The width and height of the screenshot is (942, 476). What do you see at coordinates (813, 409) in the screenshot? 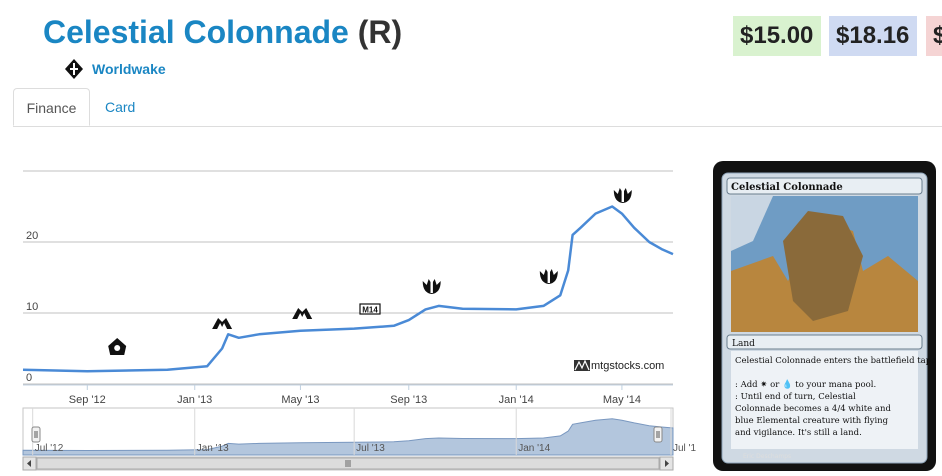
I see `card-rules-3b: Colonnade becomes a 4/4 white and` at bounding box center [813, 409].